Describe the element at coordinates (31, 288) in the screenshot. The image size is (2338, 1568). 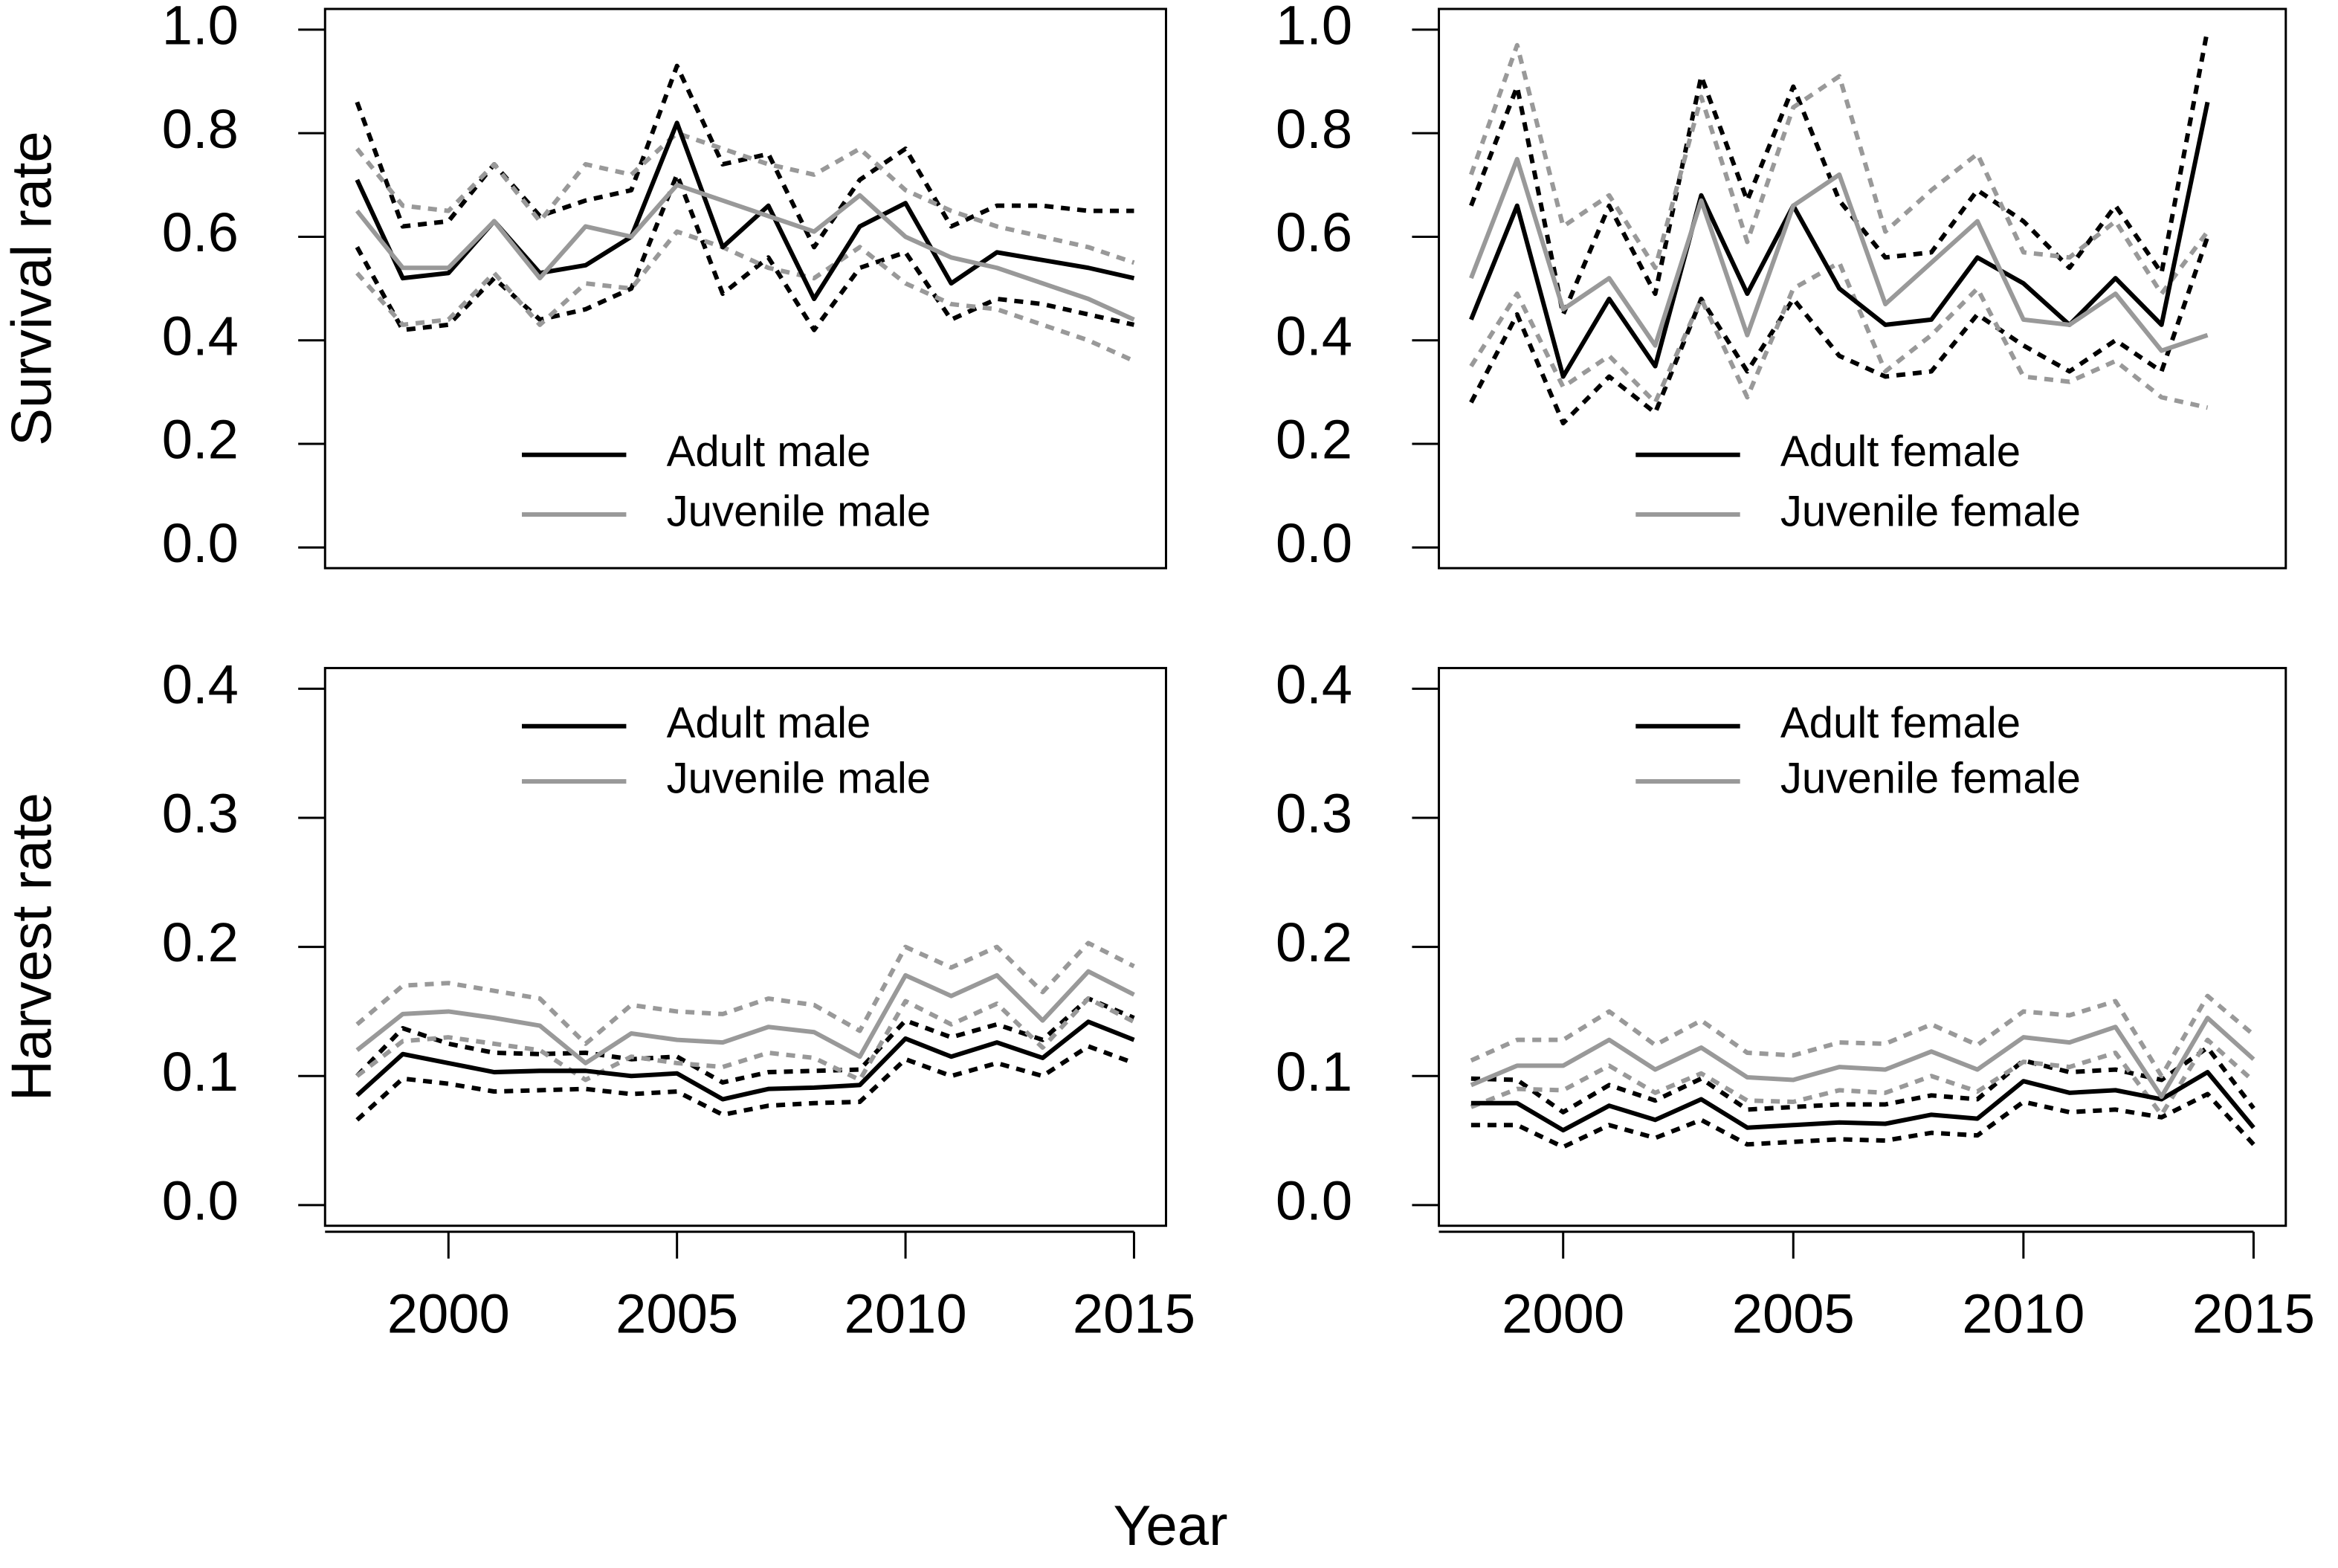
I see `y-axis-label: Survival rate` at that location.